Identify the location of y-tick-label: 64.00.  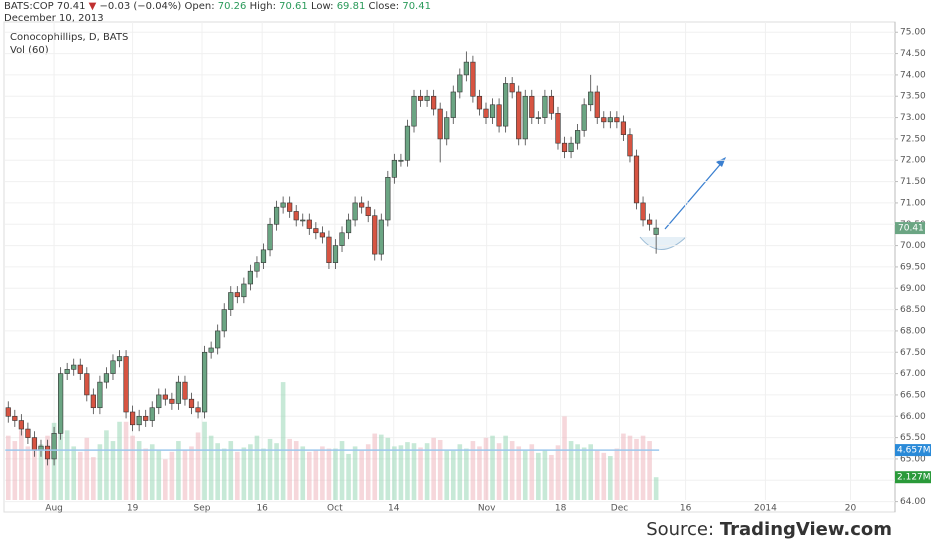
(913, 502).